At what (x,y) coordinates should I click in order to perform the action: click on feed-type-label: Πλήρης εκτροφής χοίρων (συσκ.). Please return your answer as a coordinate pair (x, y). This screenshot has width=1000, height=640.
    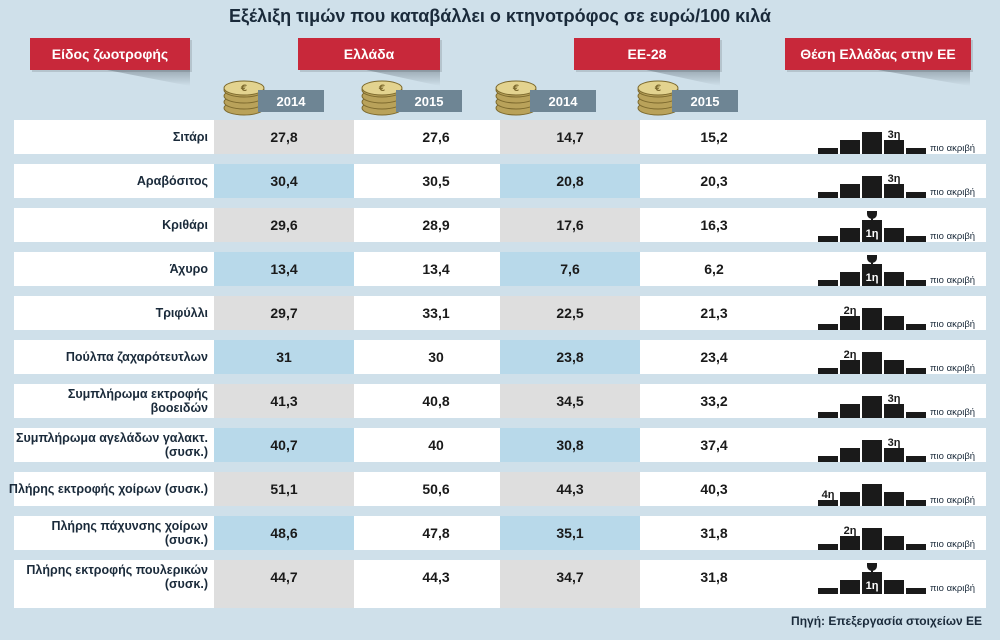
    Looking at the image, I should click on (108, 489).